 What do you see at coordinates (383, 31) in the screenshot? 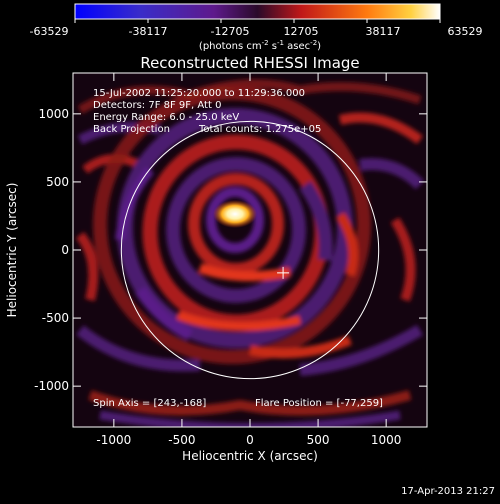
I see `colorbar-tick-label: 38117` at bounding box center [383, 31].